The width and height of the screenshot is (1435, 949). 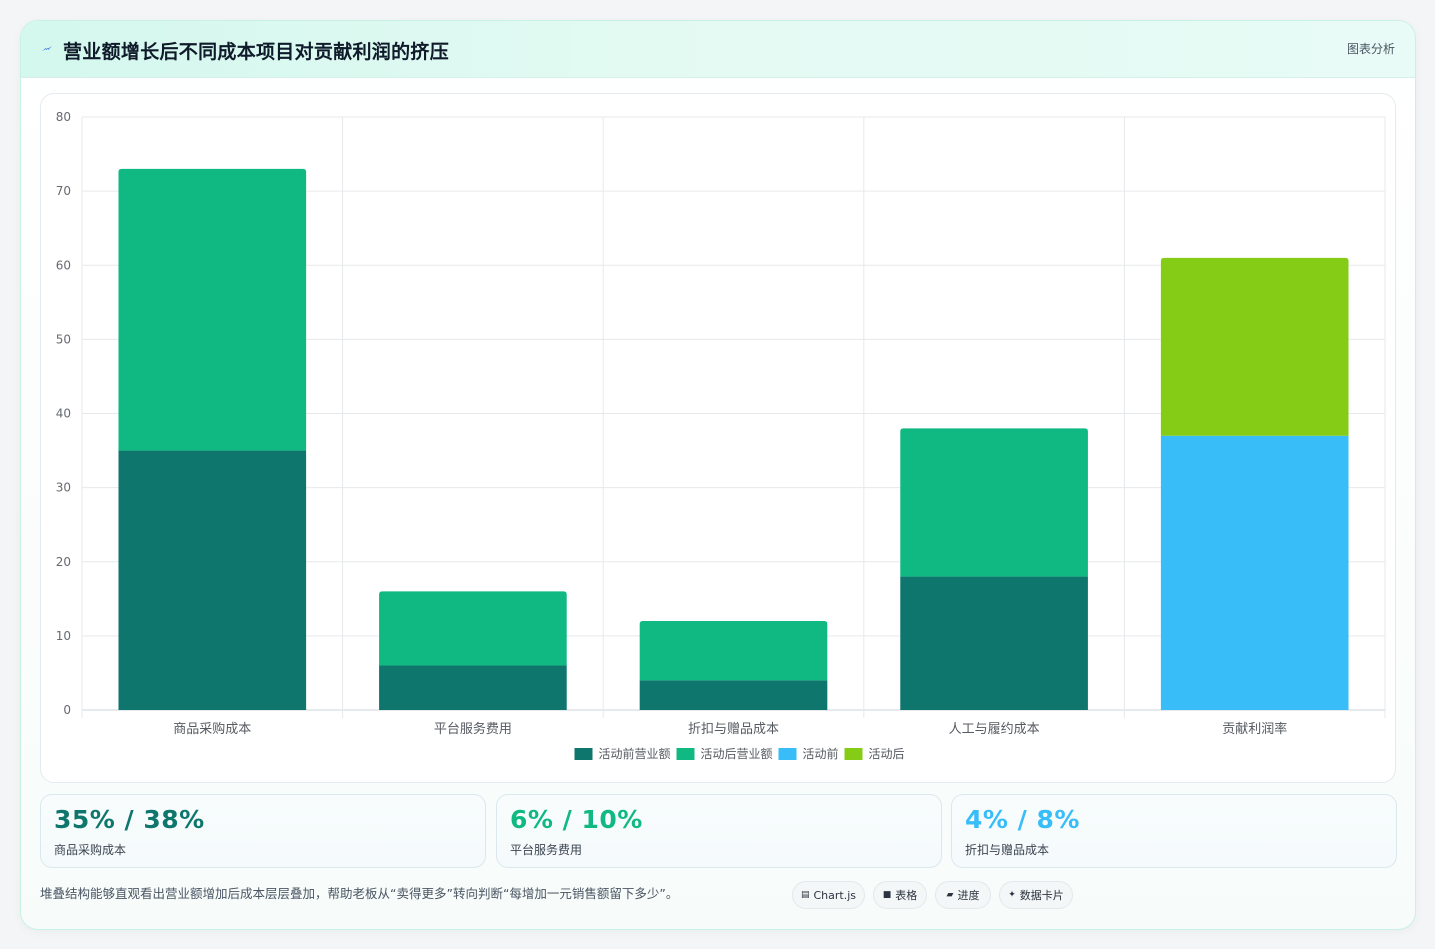 I want to click on stat-value: 6% / 10%, so click(x=576, y=819).